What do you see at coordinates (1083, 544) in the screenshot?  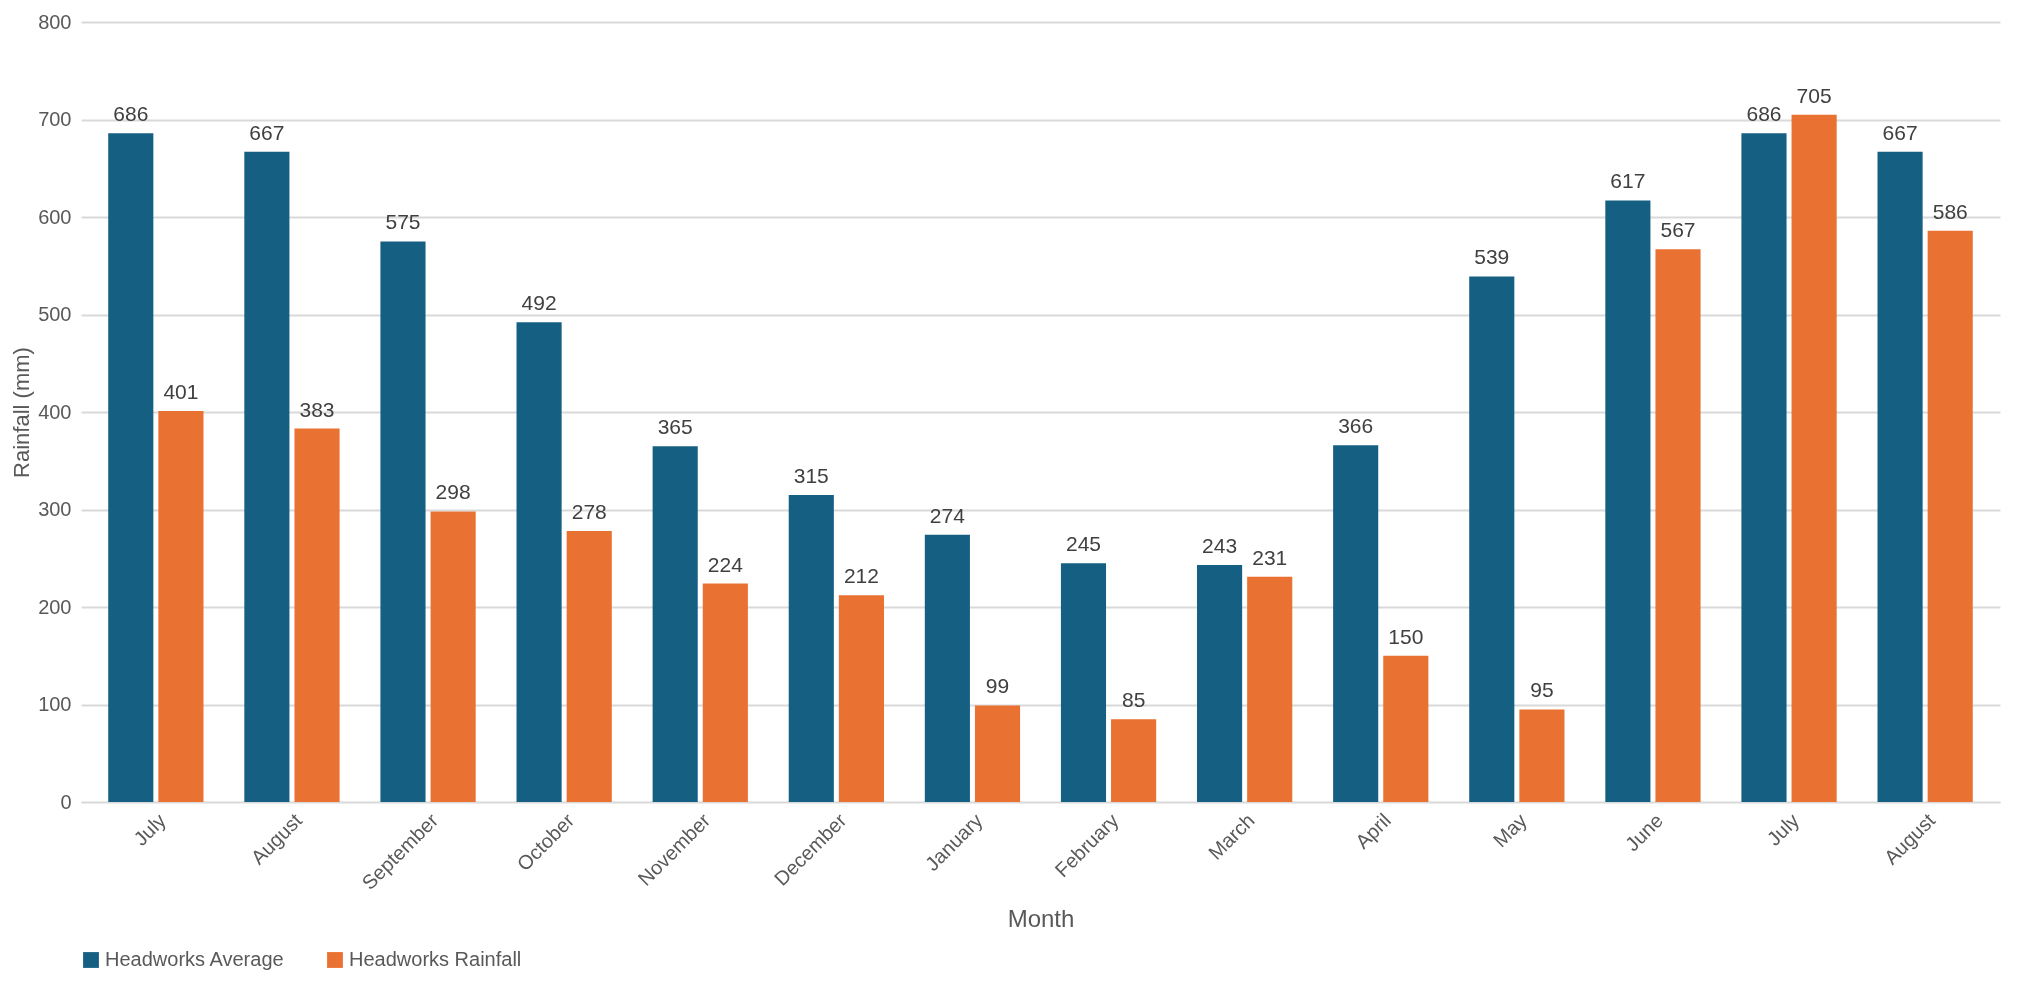 I see `data-label: 245` at bounding box center [1083, 544].